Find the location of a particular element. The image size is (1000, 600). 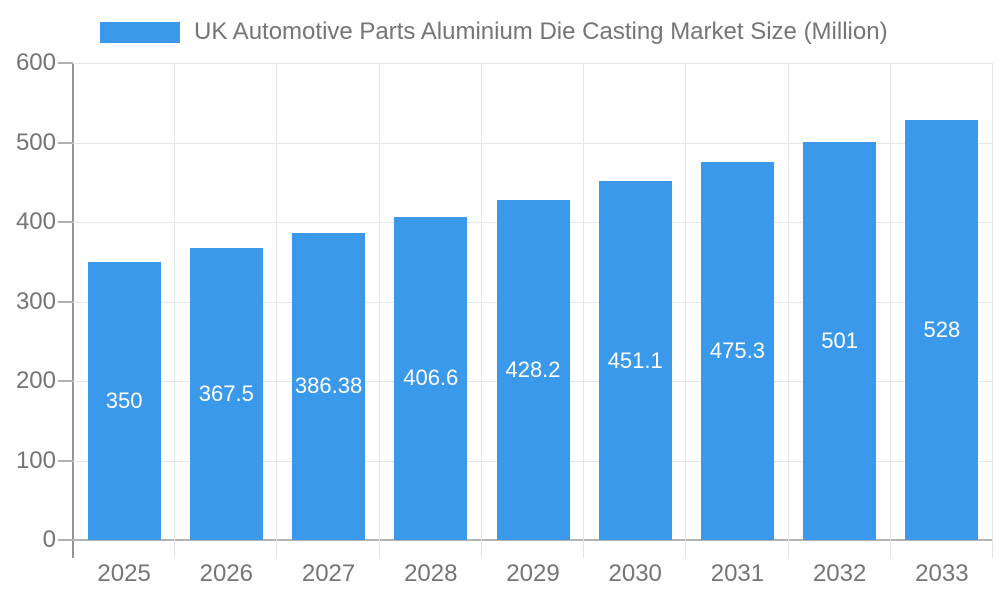

bar-2029: 428.2 is located at coordinates (533, 369).